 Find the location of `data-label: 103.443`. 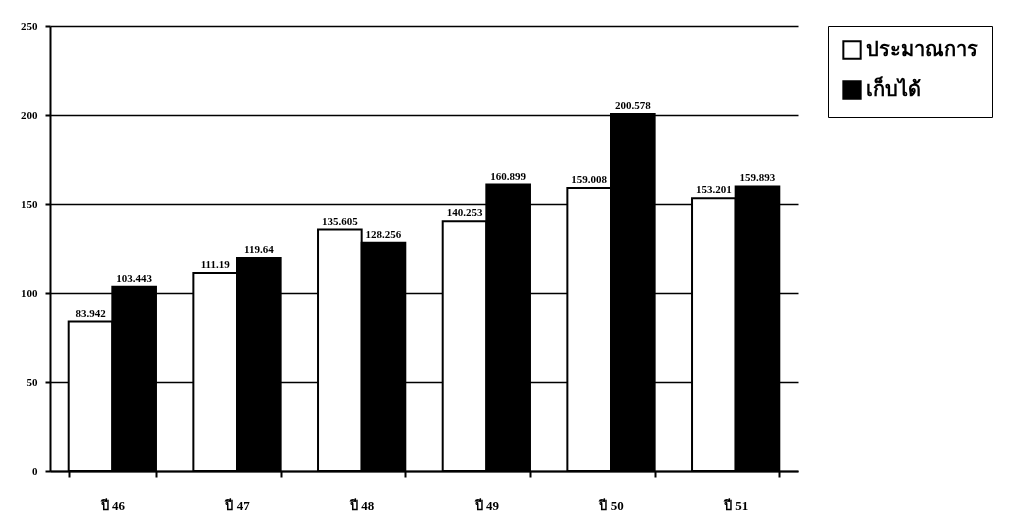

data-label: 103.443 is located at coordinates (134, 277).